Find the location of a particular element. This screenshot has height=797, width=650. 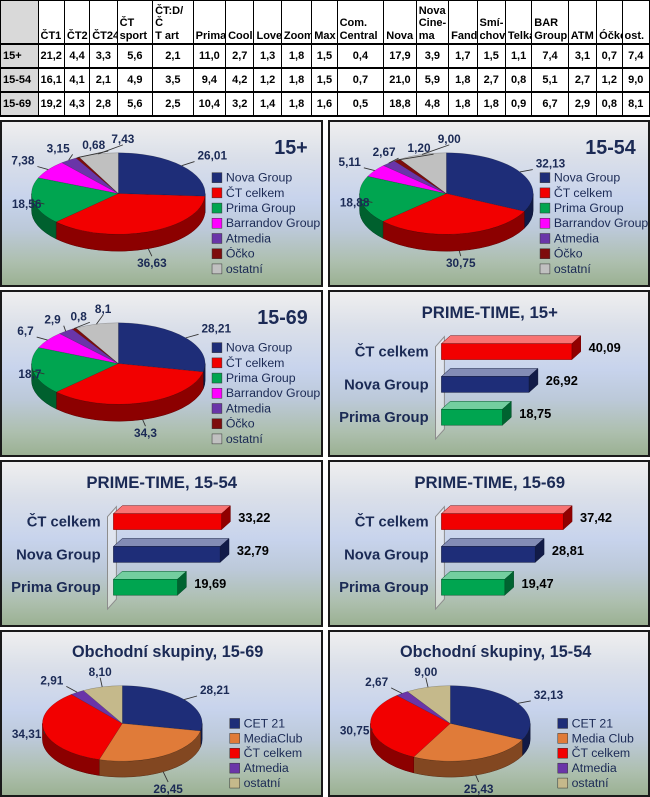

chart-title: PRIME-TIME, 15-54 is located at coordinates (161, 482).